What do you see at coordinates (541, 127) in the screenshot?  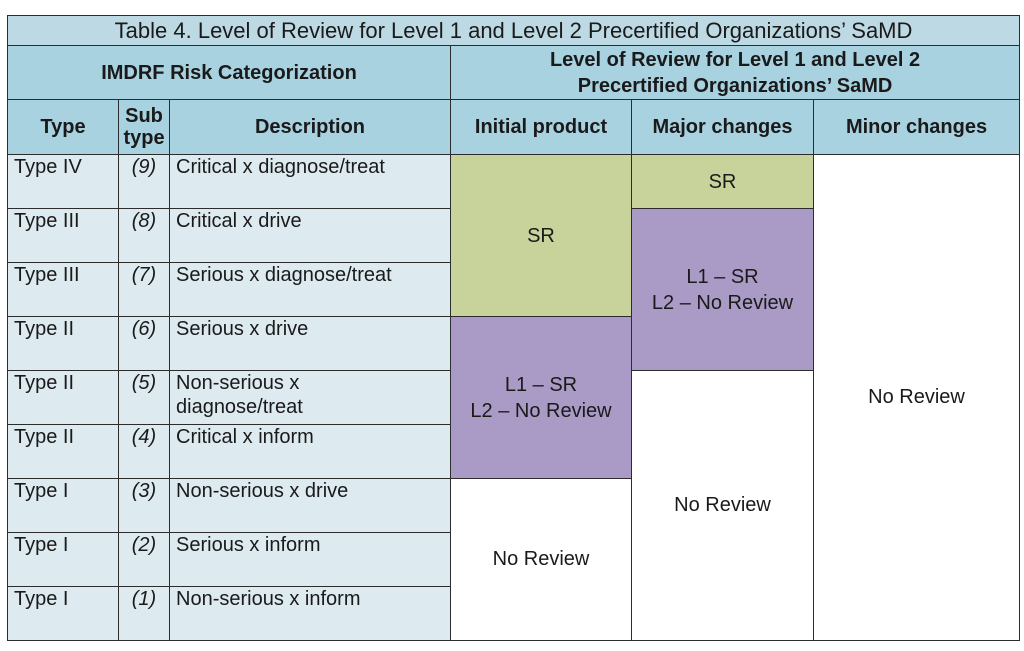 I see `column-header-initial-product: Initial product` at bounding box center [541, 127].